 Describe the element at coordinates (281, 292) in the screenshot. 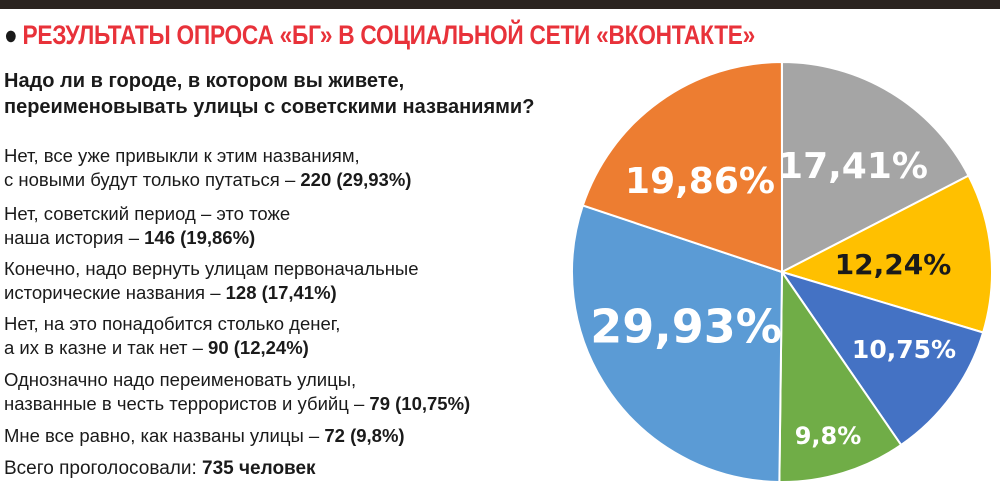

I see `answer-value: 128 (17,41%)` at that location.